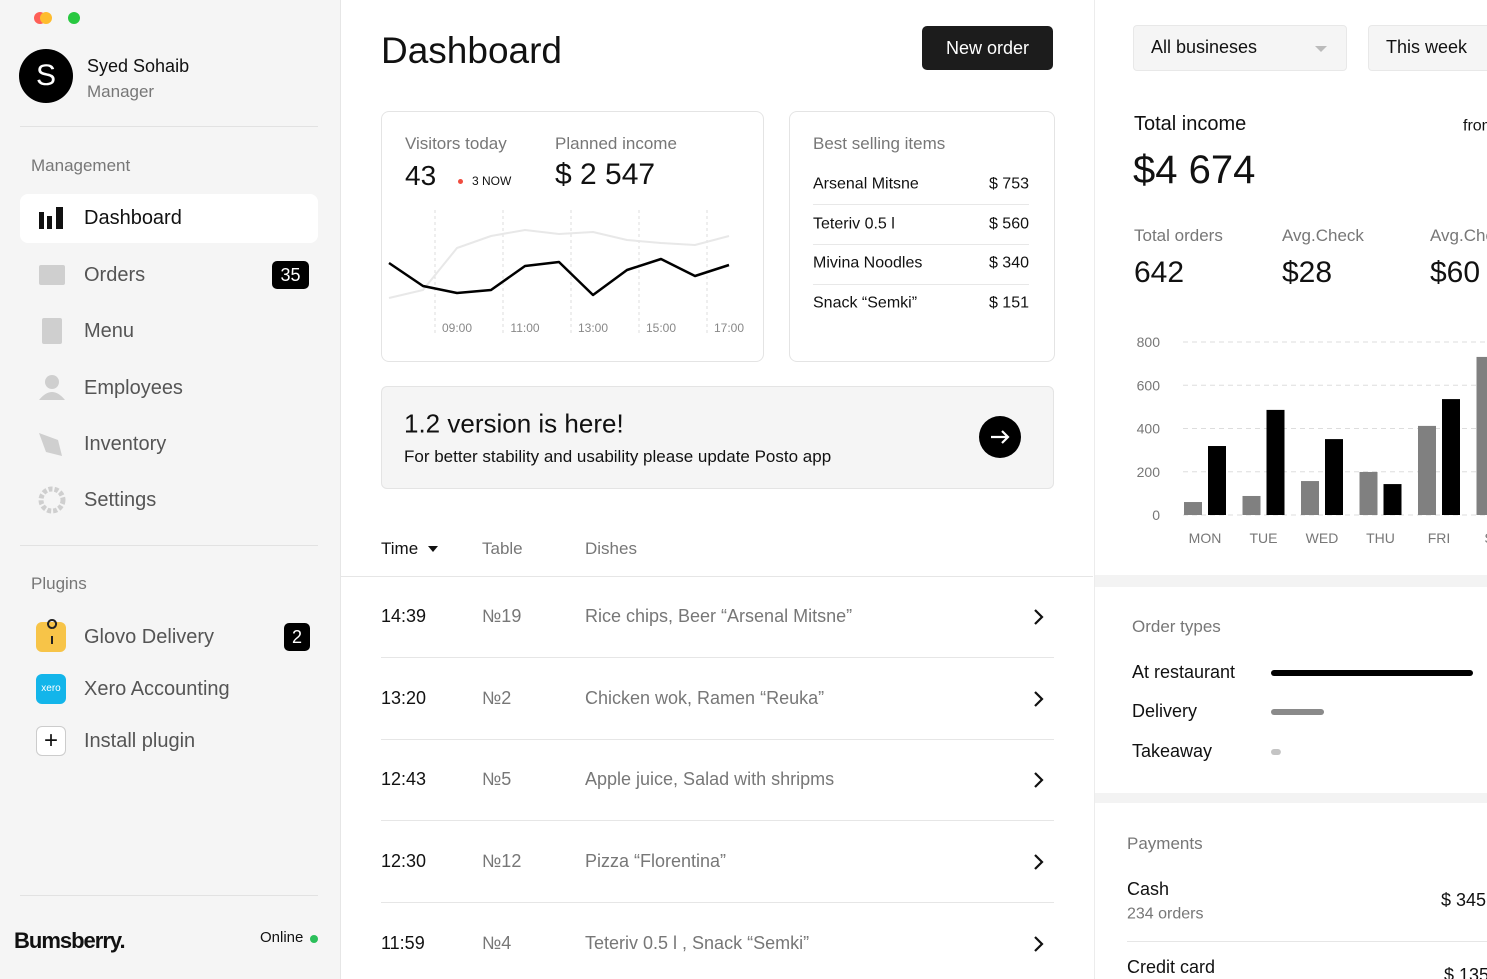 This screenshot has width=1487, height=979. I want to click on order-time: 14:39, so click(404, 616).